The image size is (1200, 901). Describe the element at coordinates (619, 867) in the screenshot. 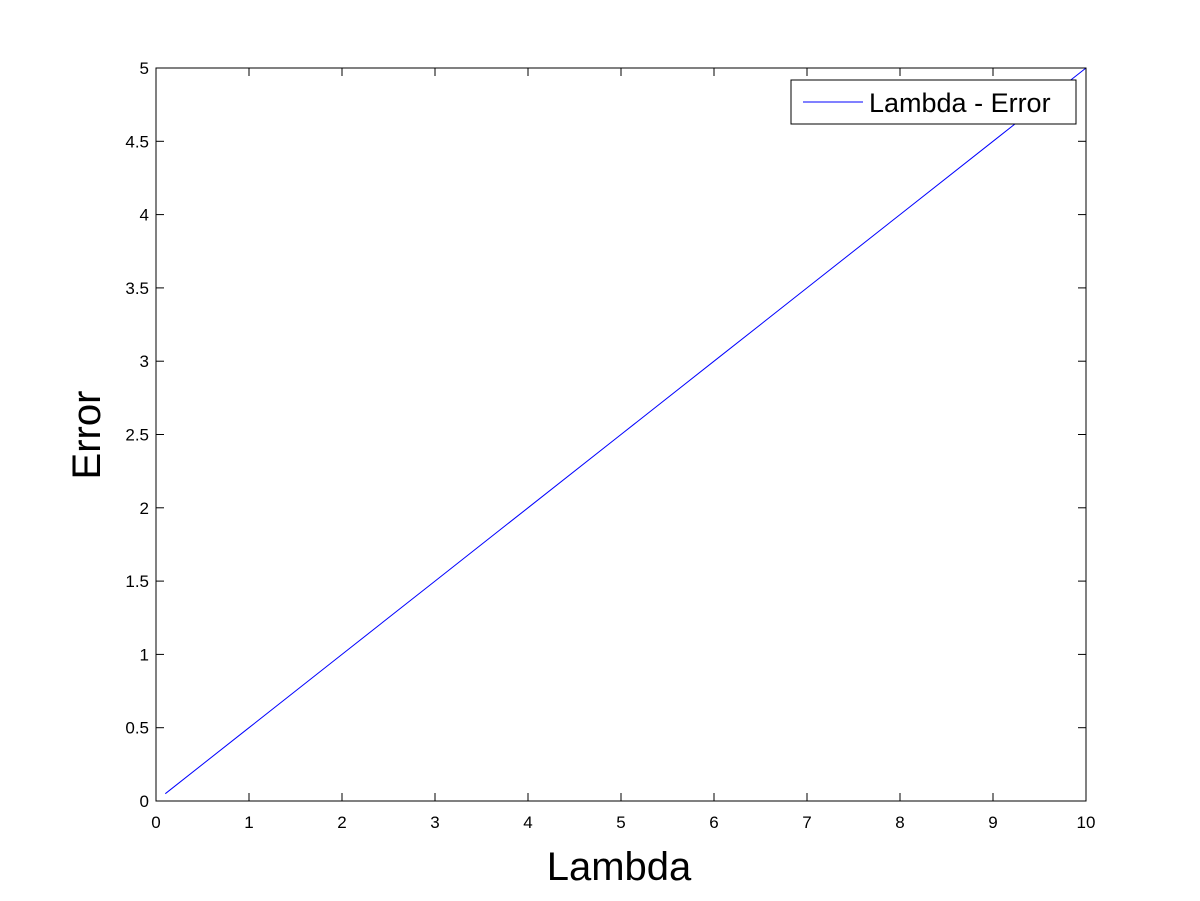

I see `x-axis-label: Lambda` at that location.